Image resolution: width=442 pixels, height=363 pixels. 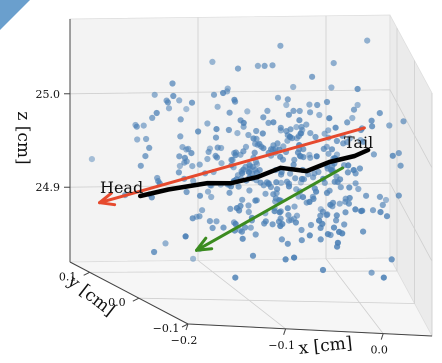 I want to click on x-tick-label: 0.0, so click(x=379, y=350).